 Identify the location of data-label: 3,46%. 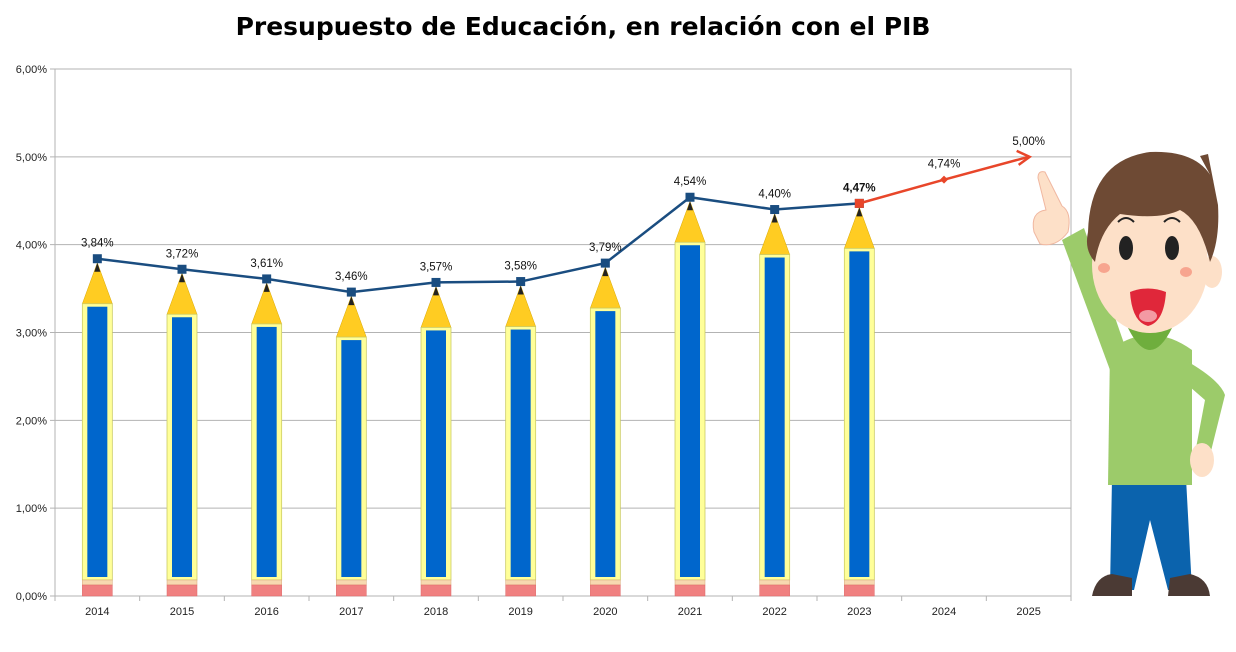
(351, 277).